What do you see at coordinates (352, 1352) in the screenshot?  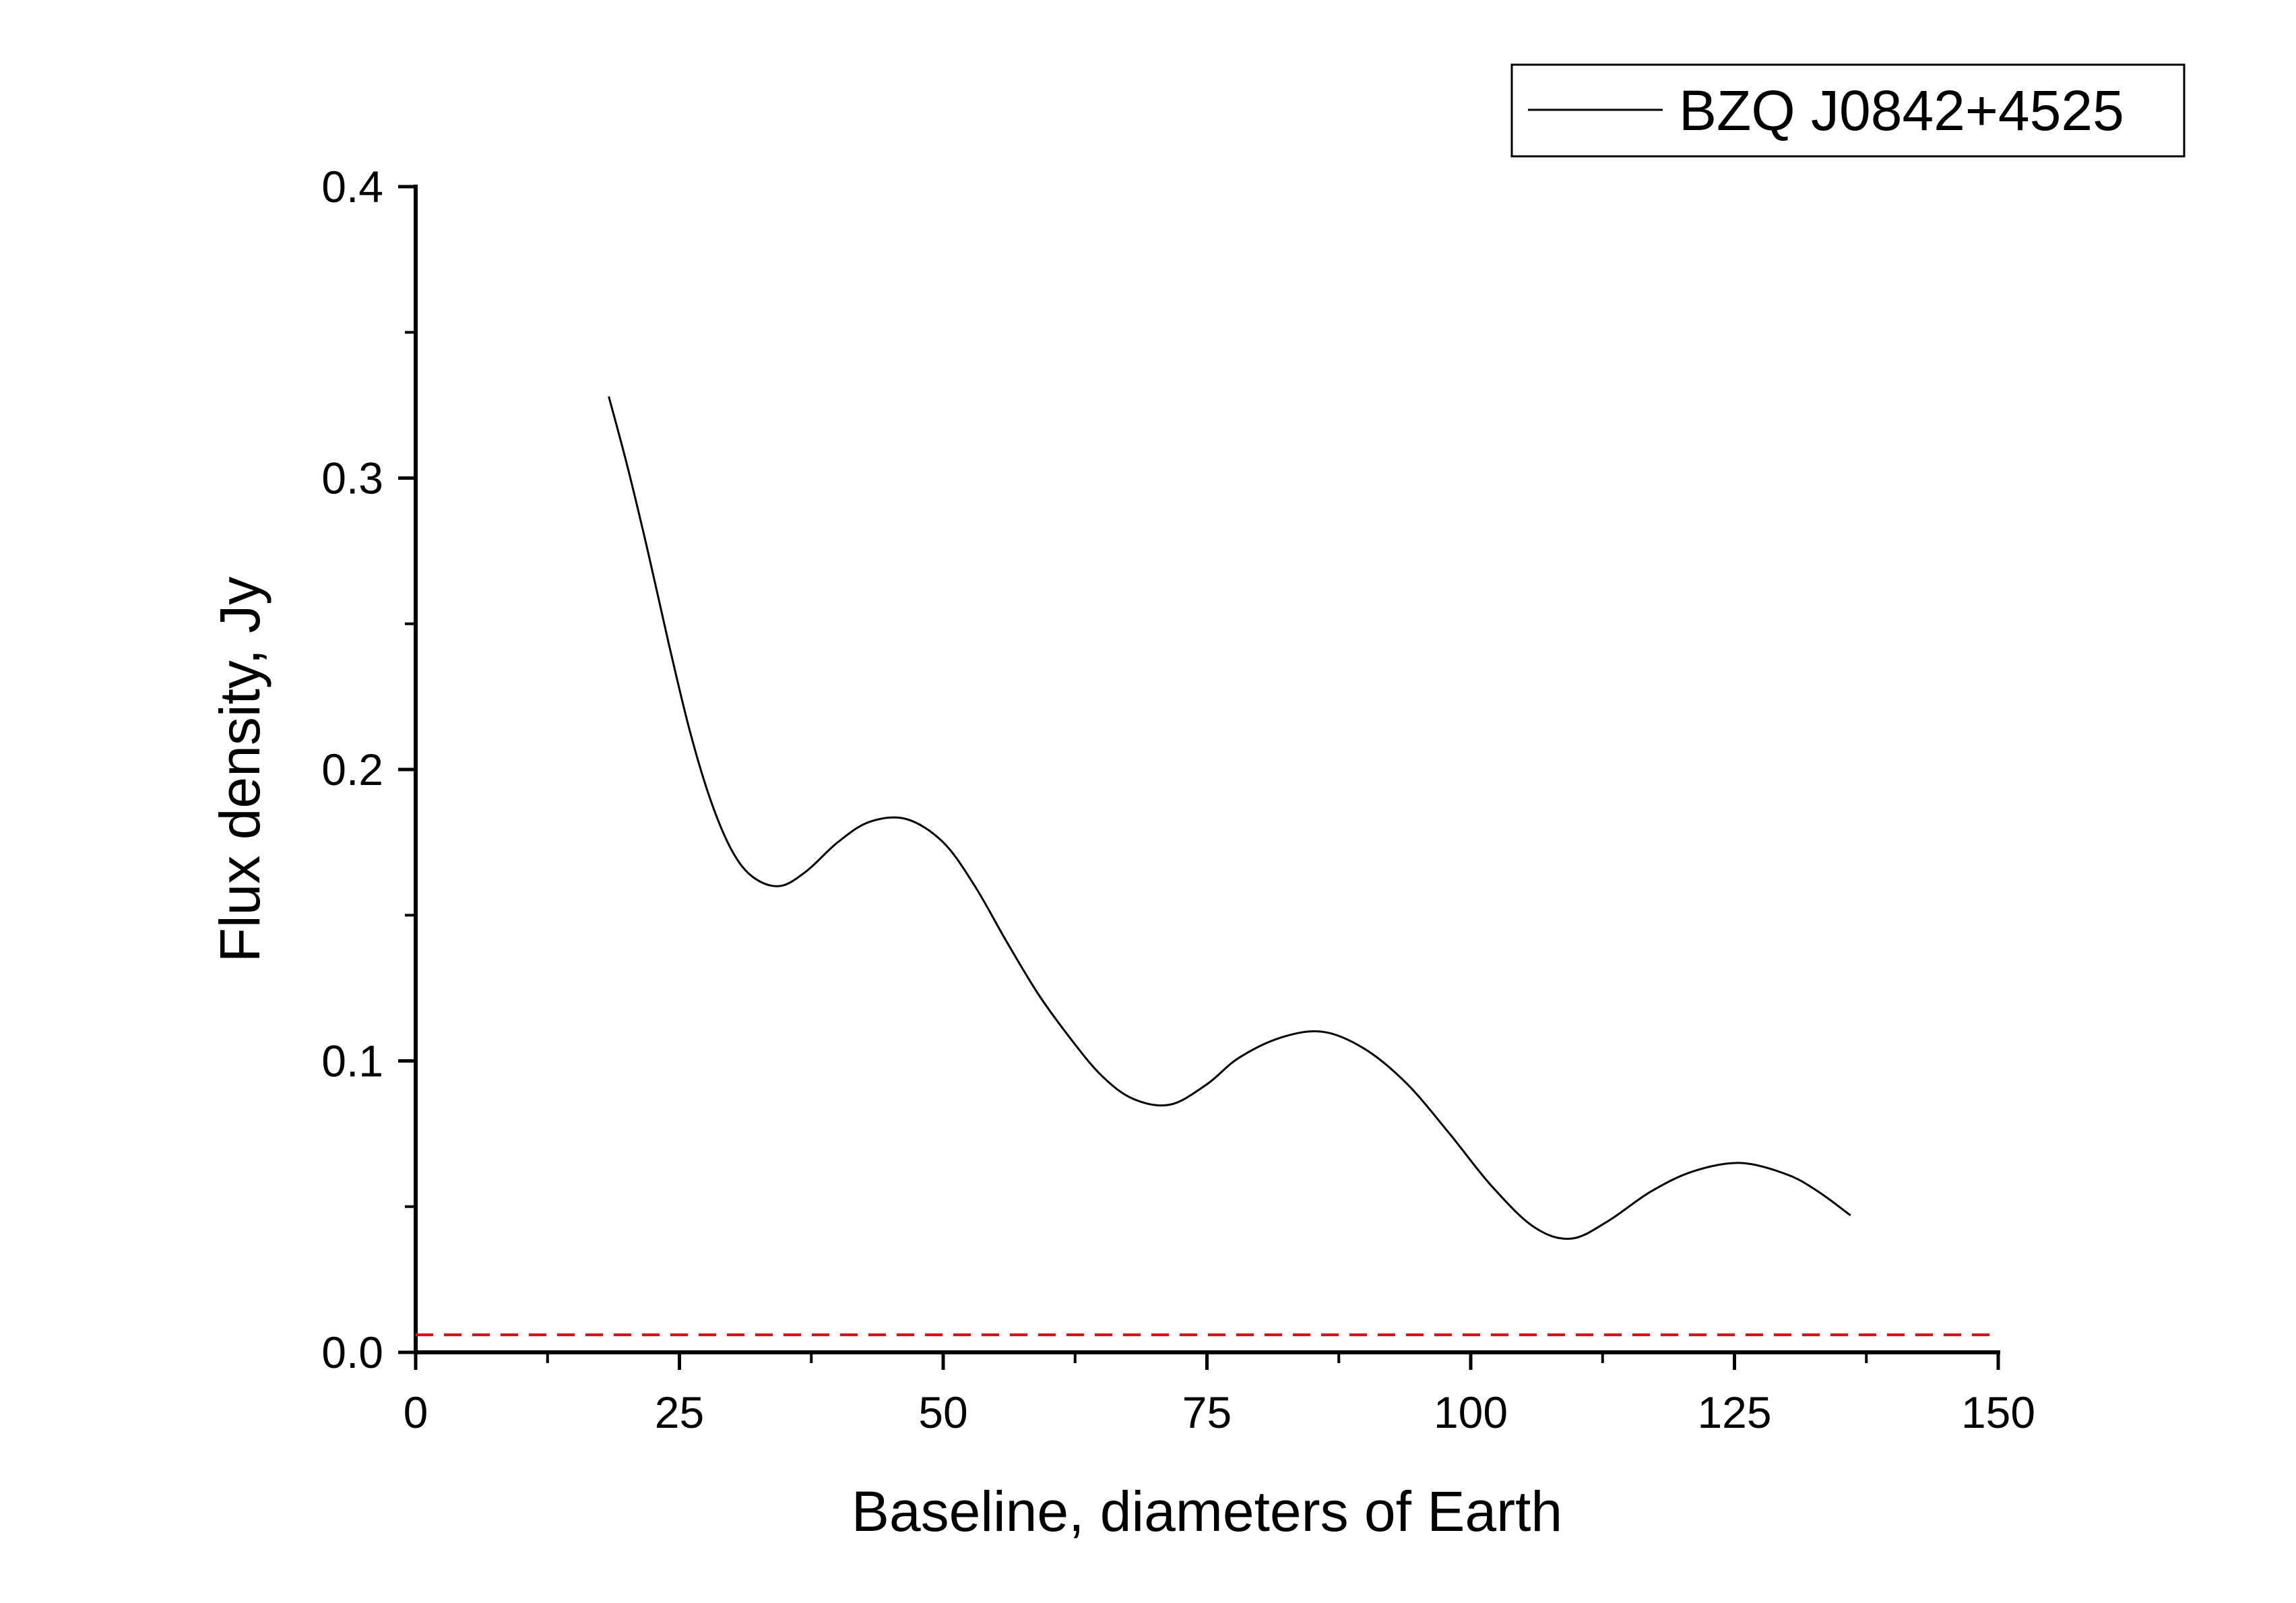 I see `y-tick-label: 0.0` at bounding box center [352, 1352].